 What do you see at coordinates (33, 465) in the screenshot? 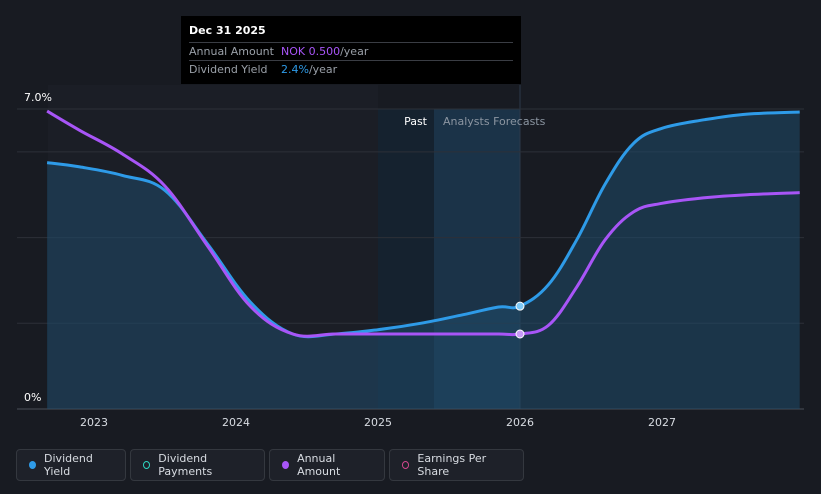
I see `dividend-yield-dot-icon` at bounding box center [33, 465].